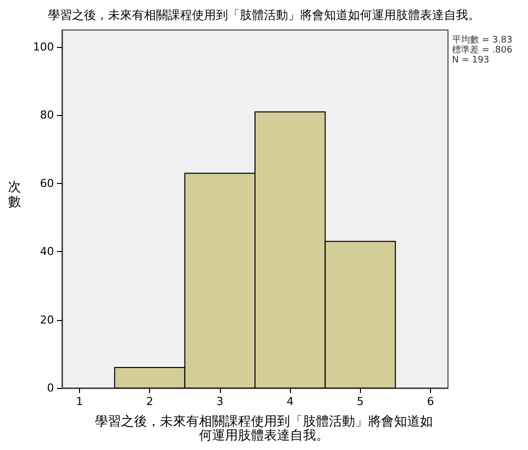  I want to click on y-tick-label: 20, so click(47, 319).